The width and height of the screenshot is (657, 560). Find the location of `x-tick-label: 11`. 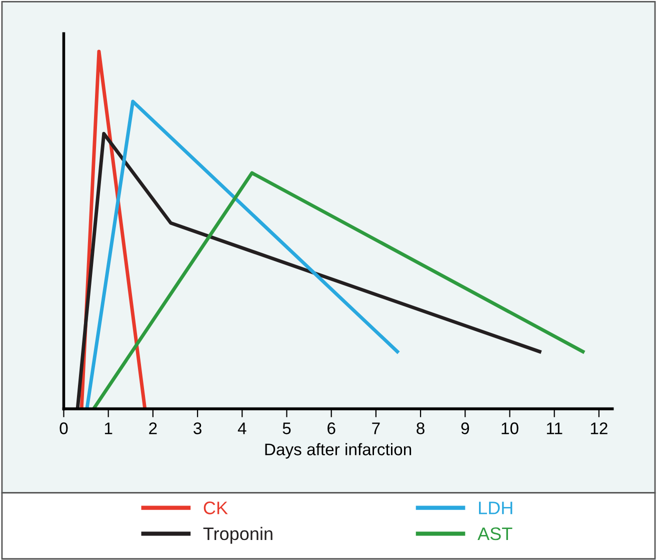

x-tick-label: 11 is located at coordinates (554, 428).